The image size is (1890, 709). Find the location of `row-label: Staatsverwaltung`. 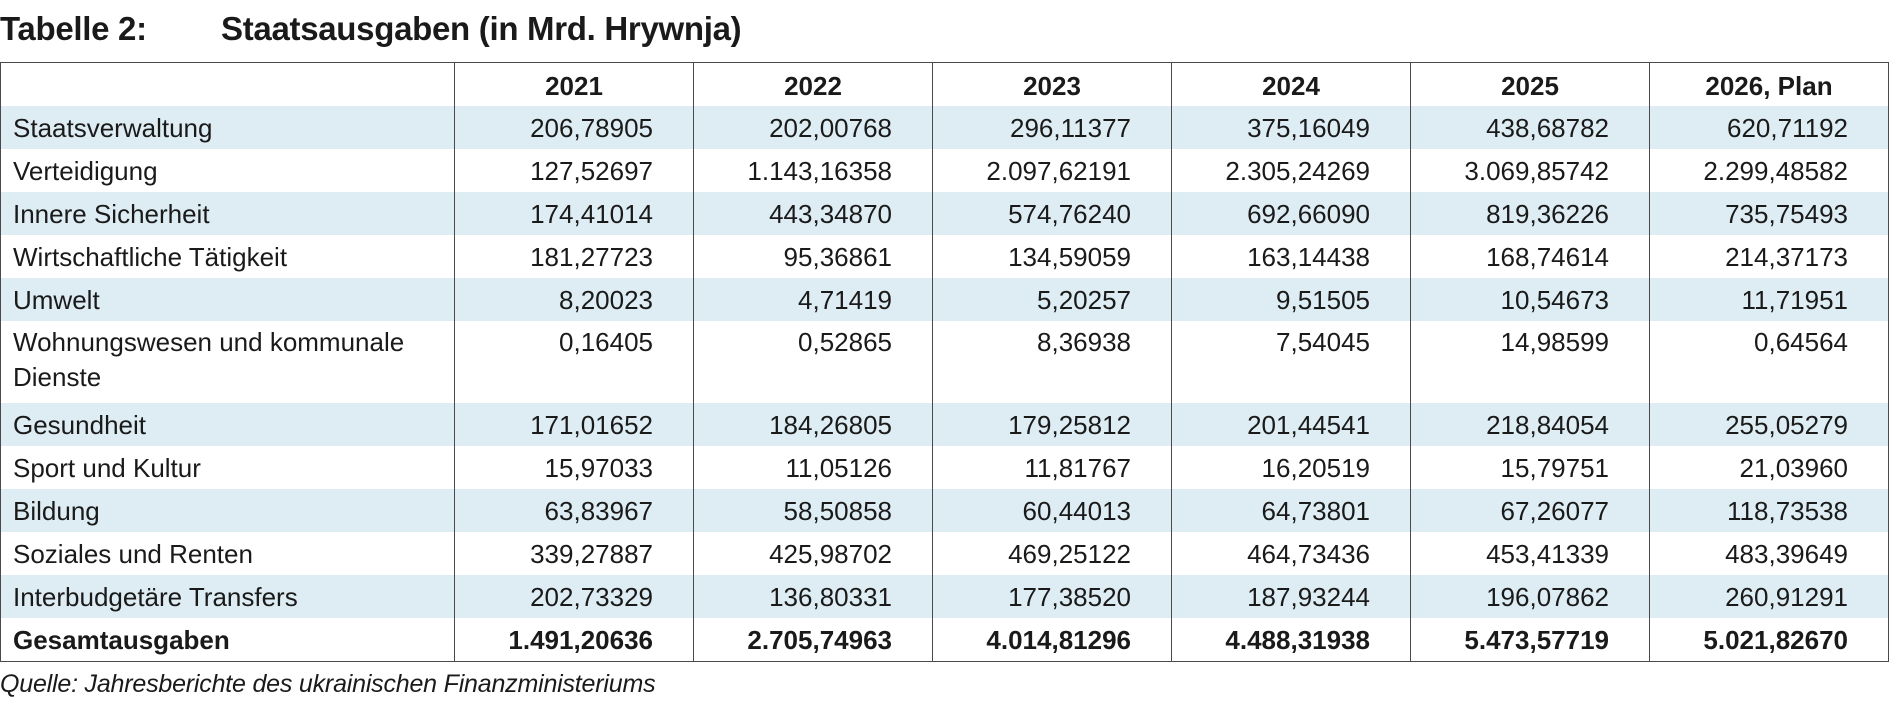

row-label: Staatsverwaltung is located at coordinates (227, 127).